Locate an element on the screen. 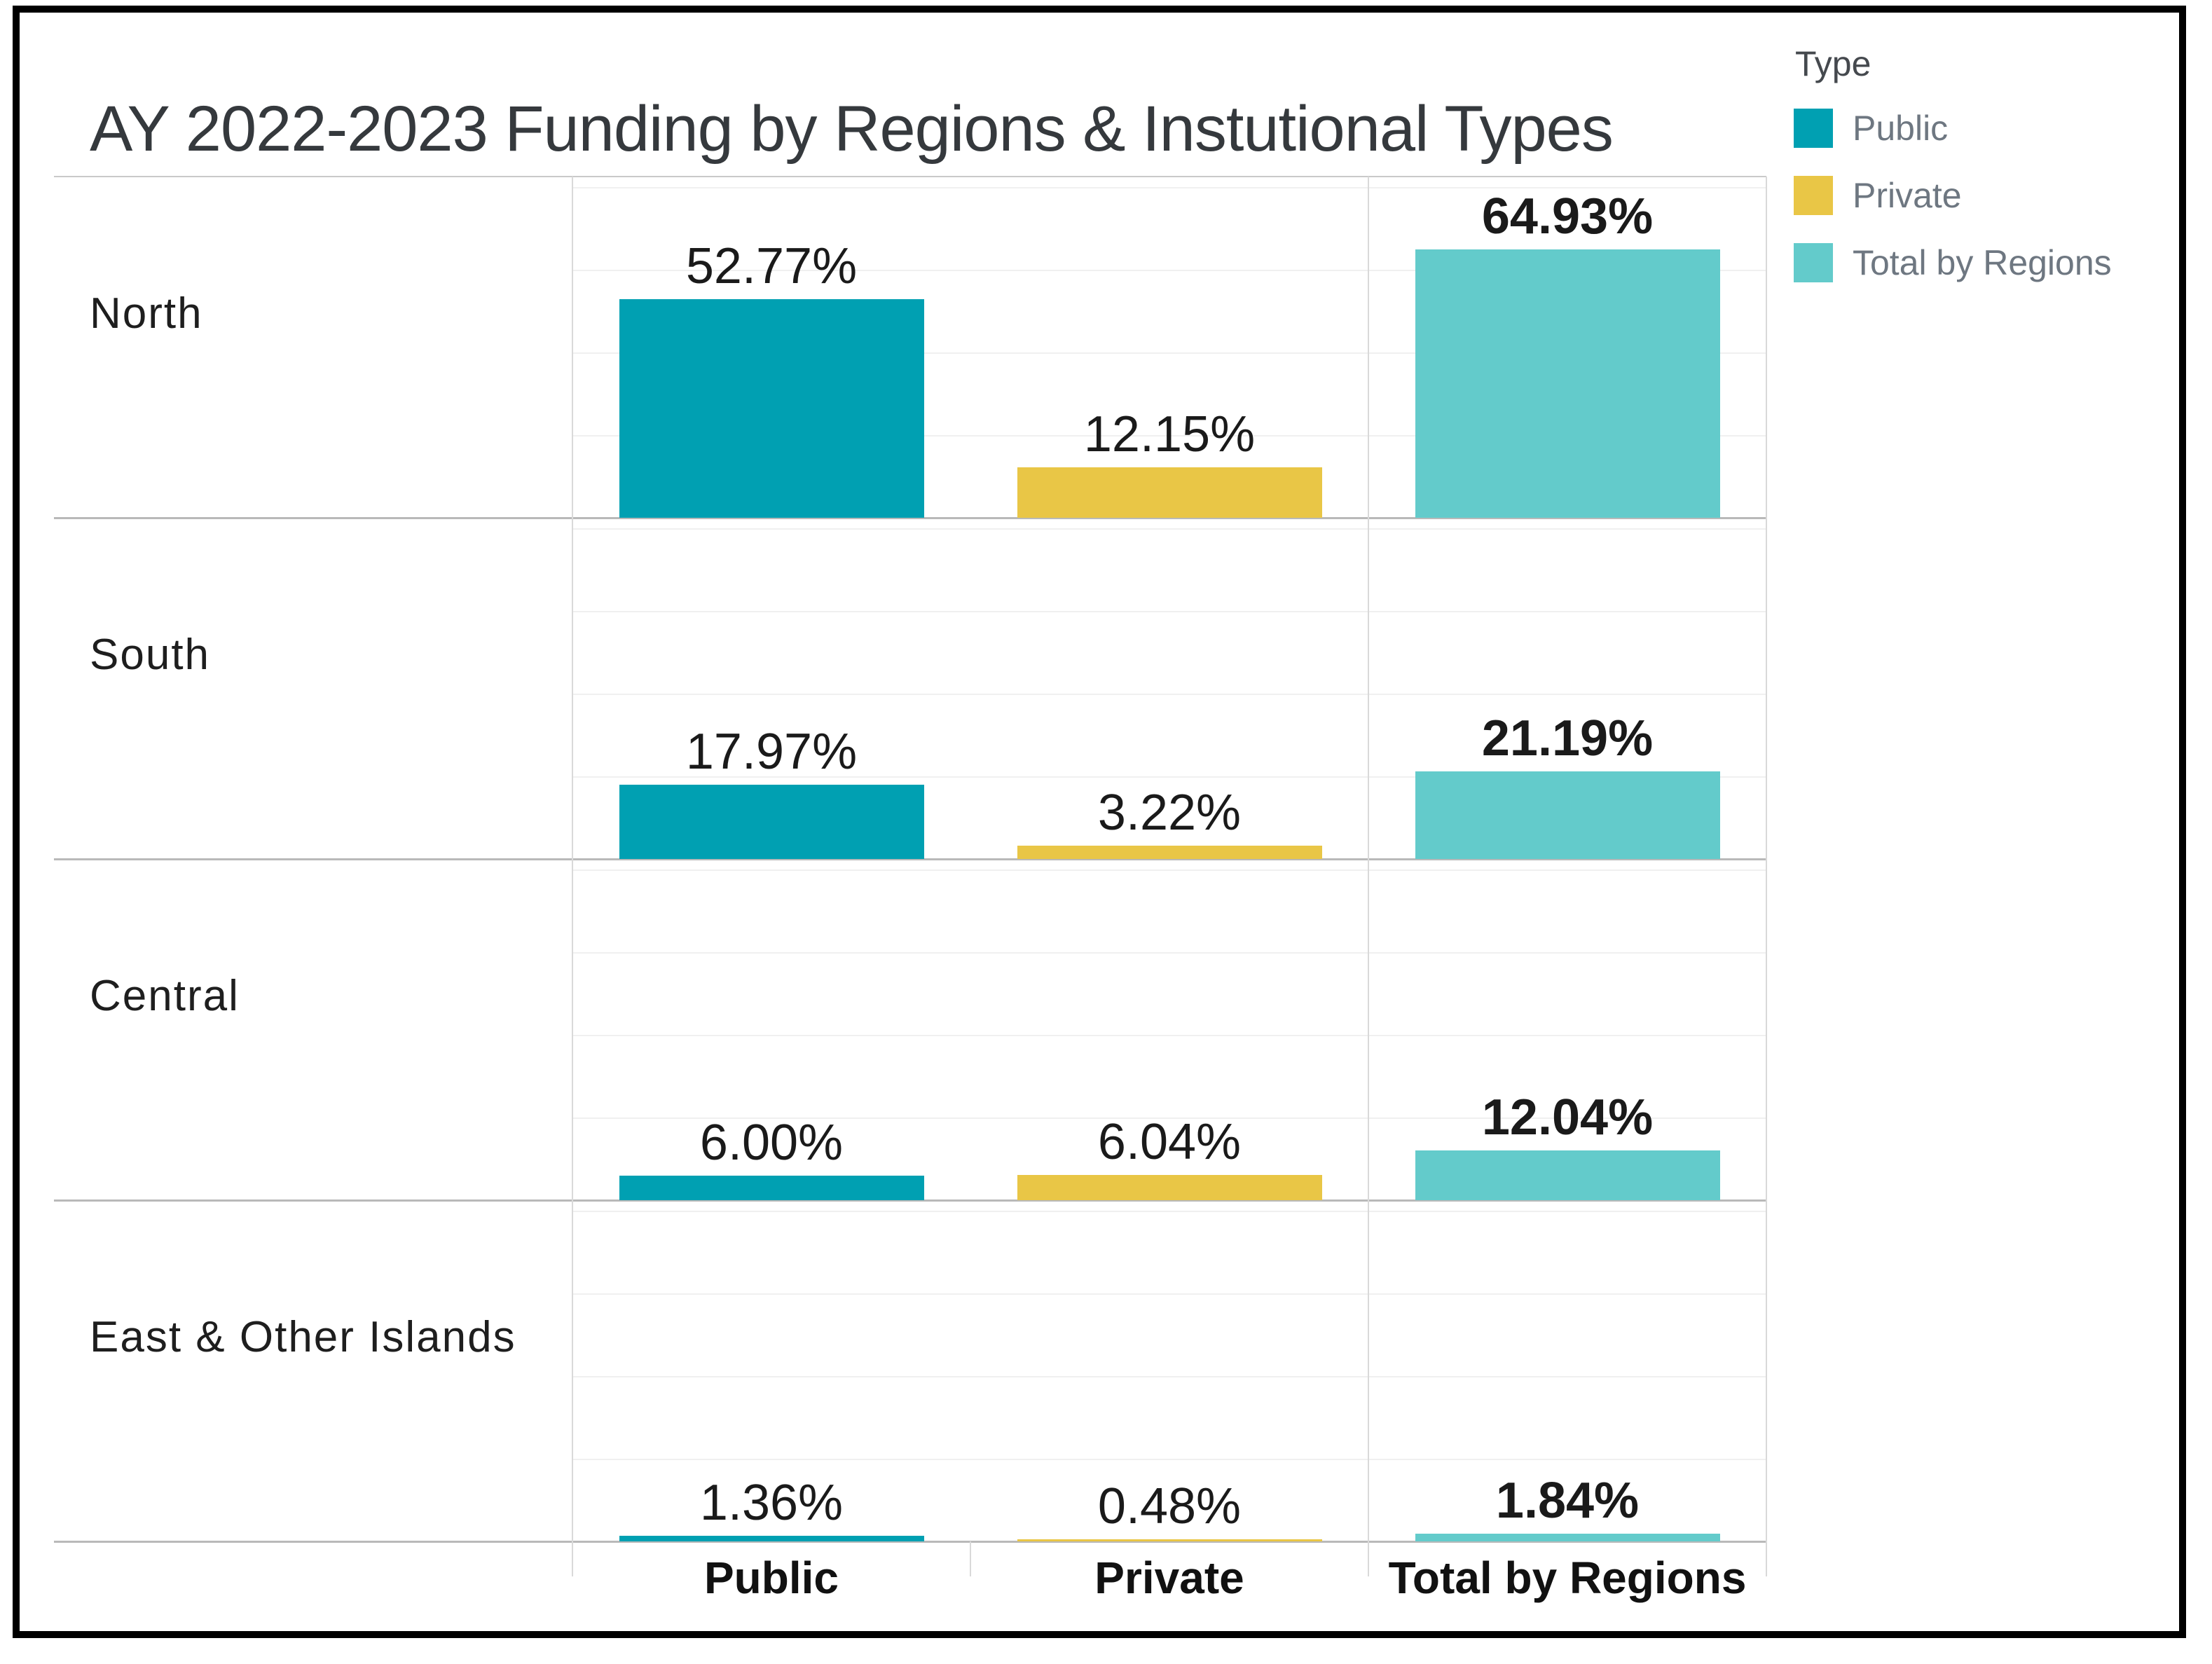  bar-south-total-by-regions is located at coordinates (1567, 815).